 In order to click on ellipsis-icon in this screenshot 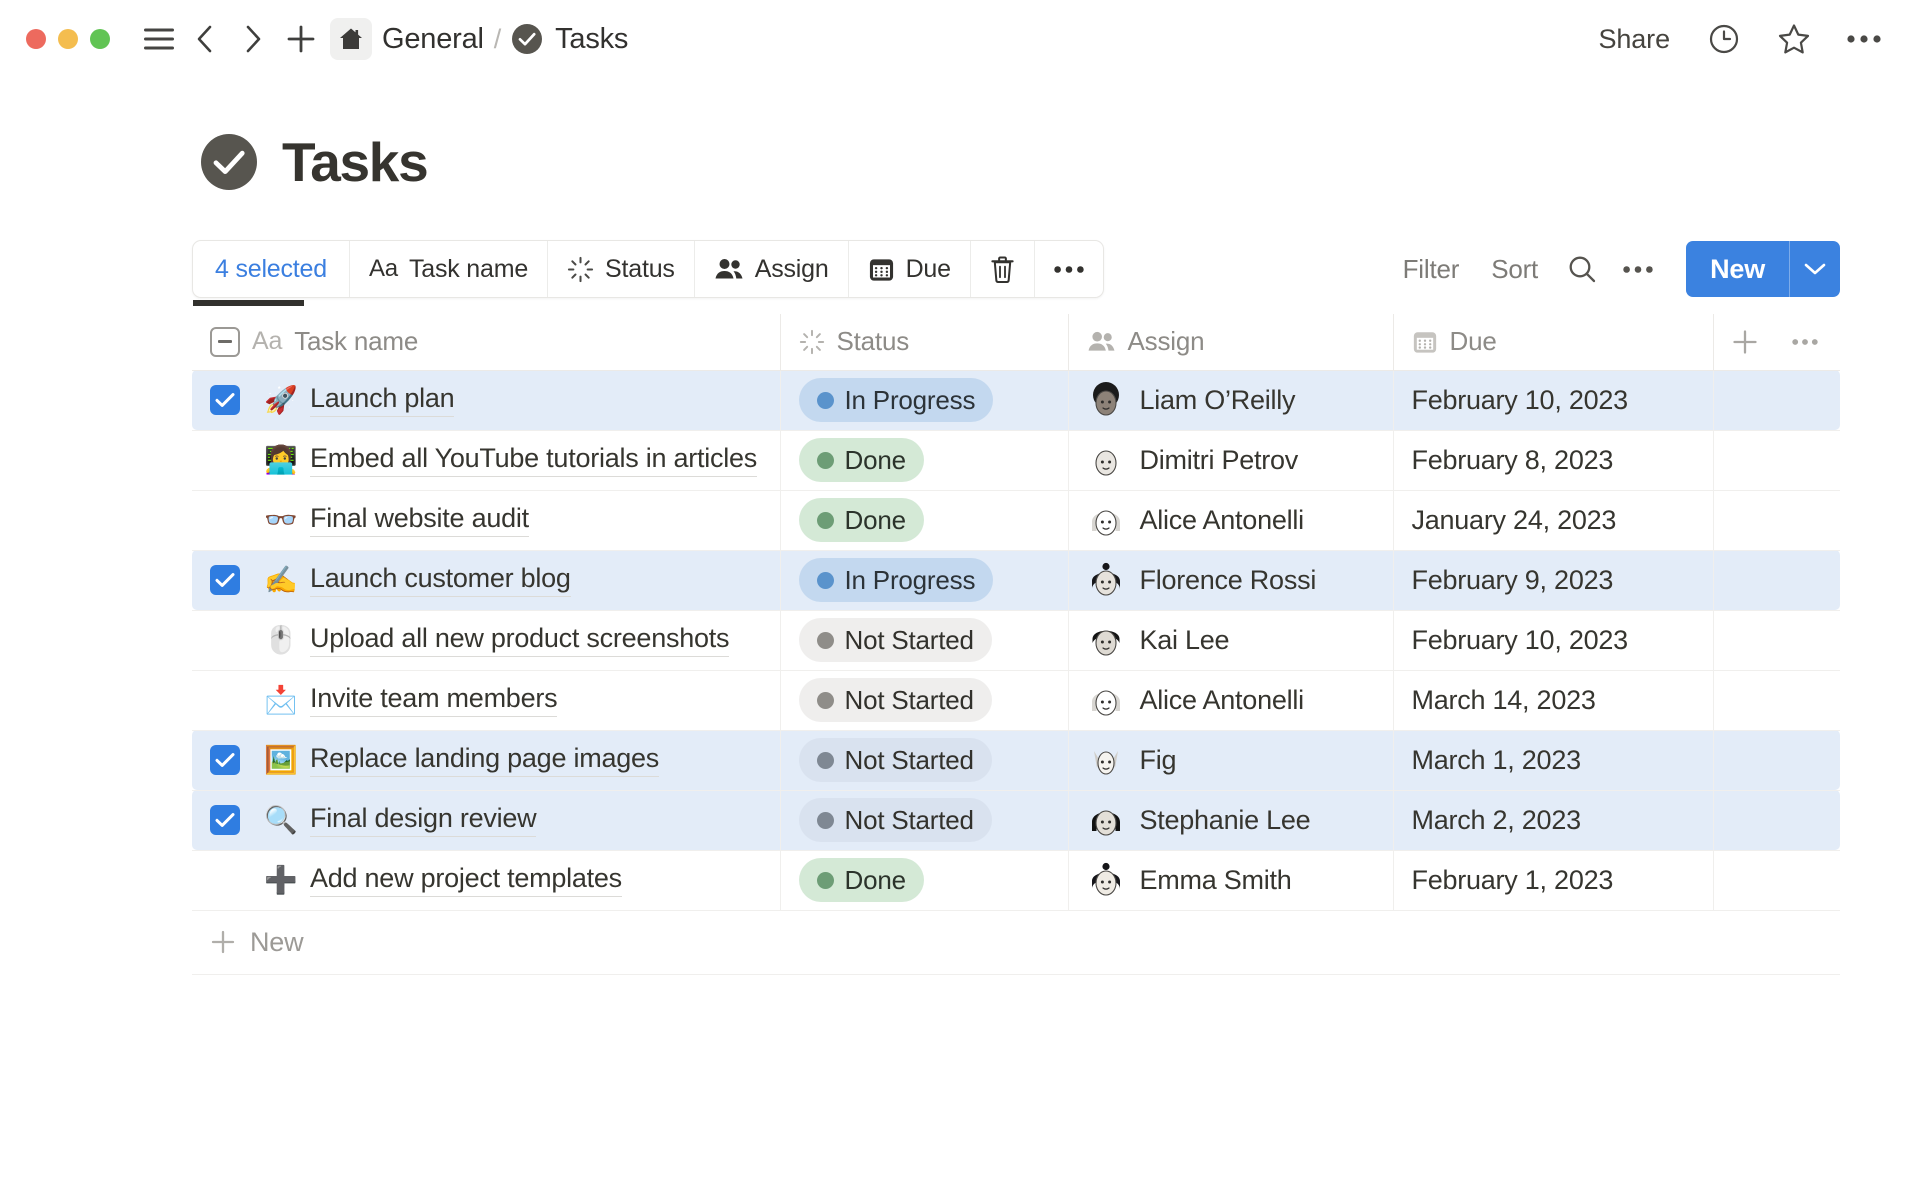, I will do `click(1864, 39)`.